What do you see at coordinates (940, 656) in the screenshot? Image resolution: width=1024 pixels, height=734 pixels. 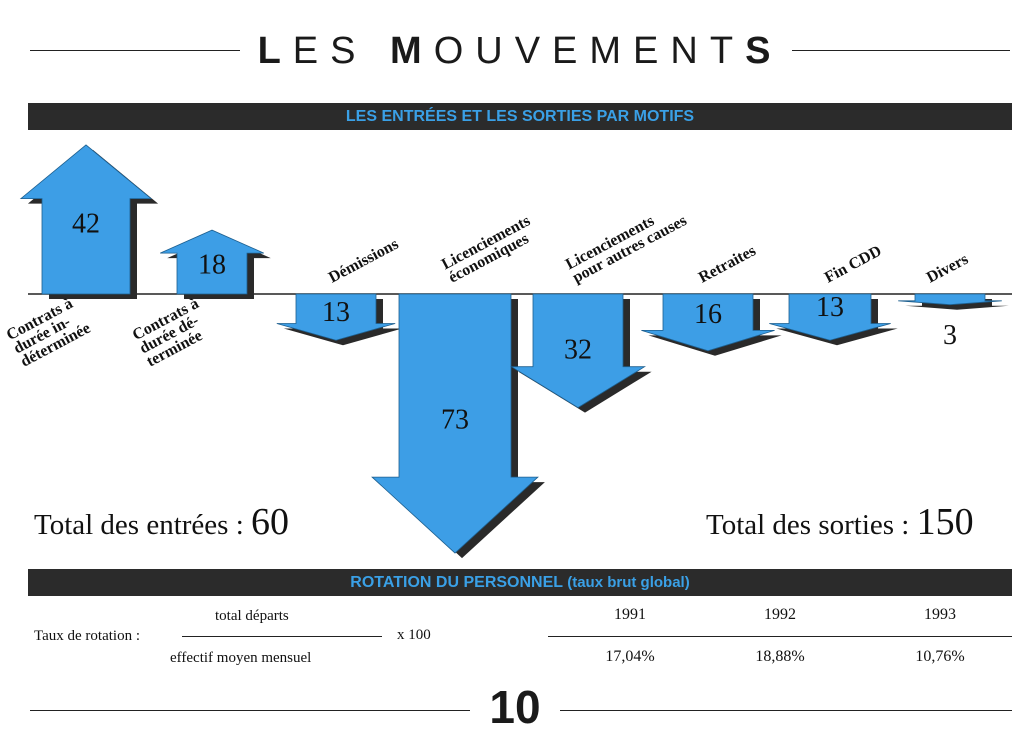 I see `rate-1993: 10,76%` at bounding box center [940, 656].